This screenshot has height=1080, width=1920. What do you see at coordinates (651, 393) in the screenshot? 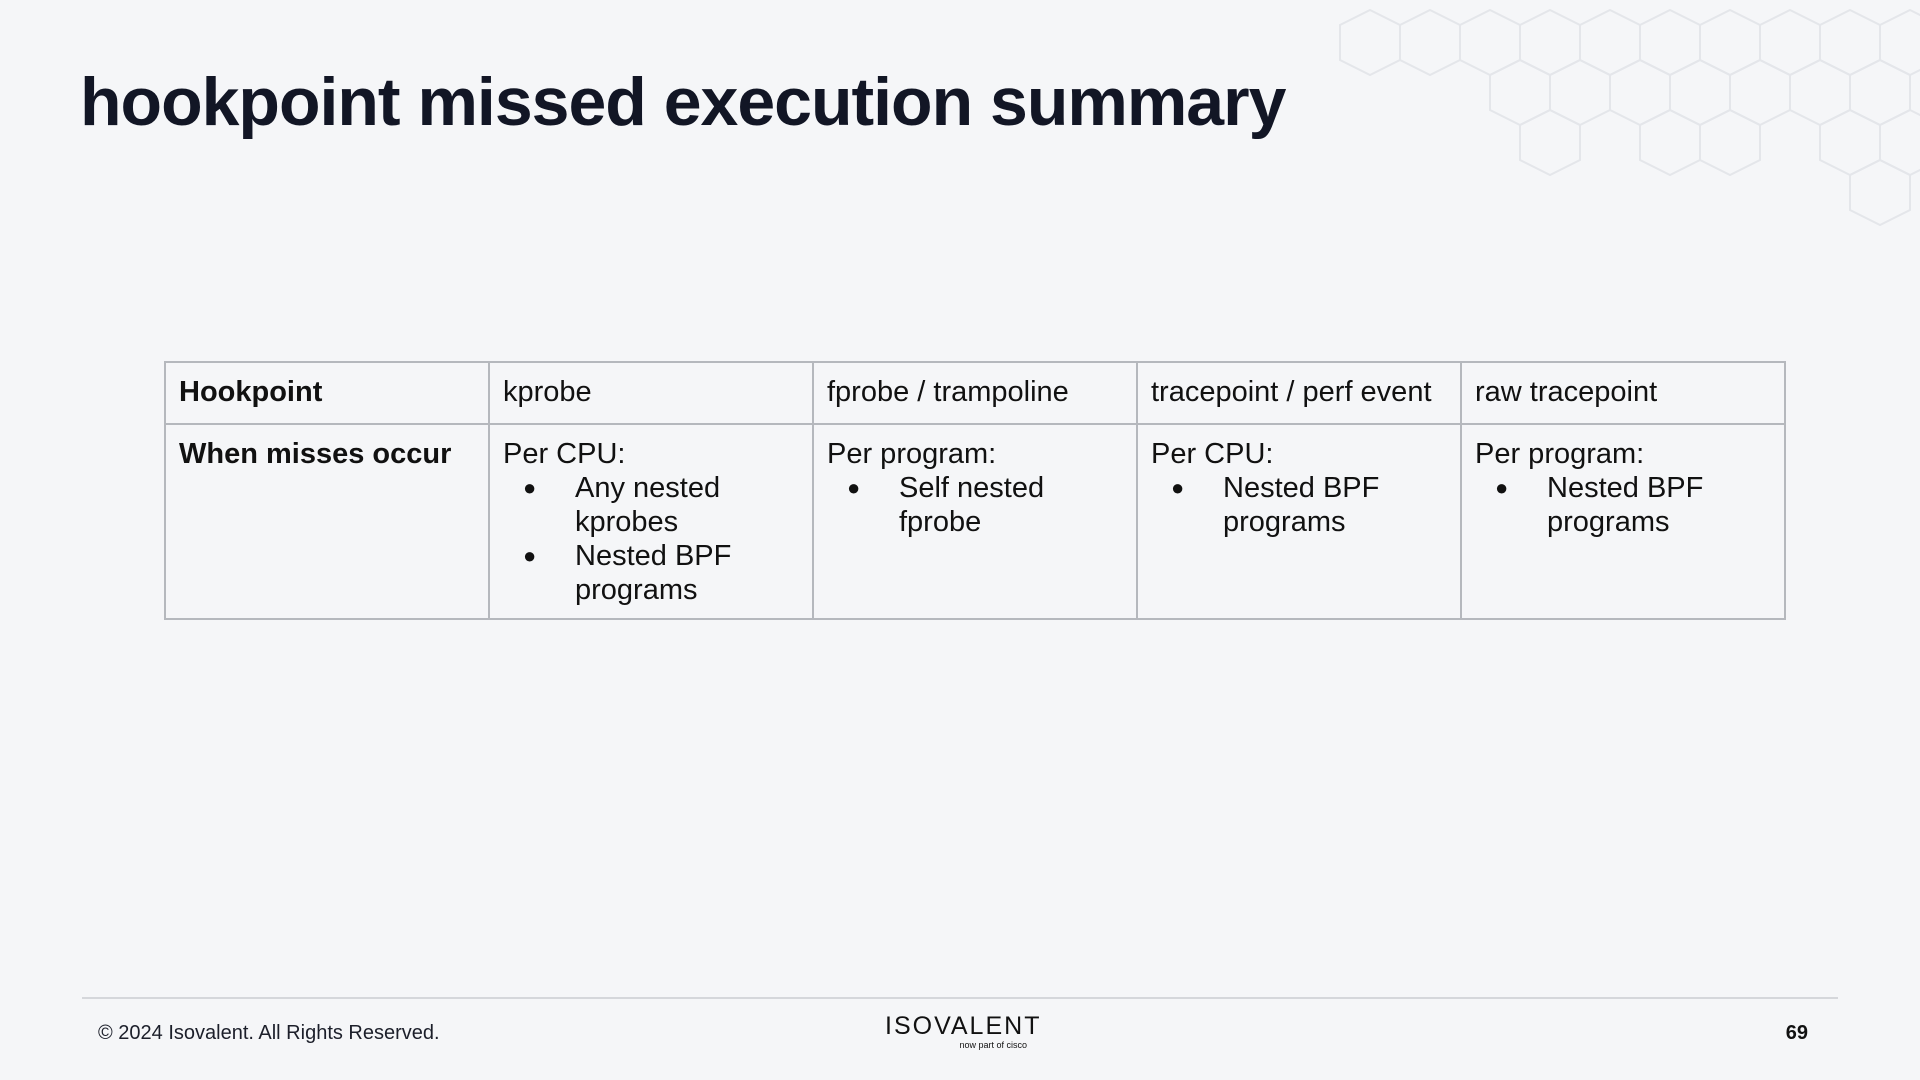
I see `header-cell-kprobe: kprobe` at bounding box center [651, 393].